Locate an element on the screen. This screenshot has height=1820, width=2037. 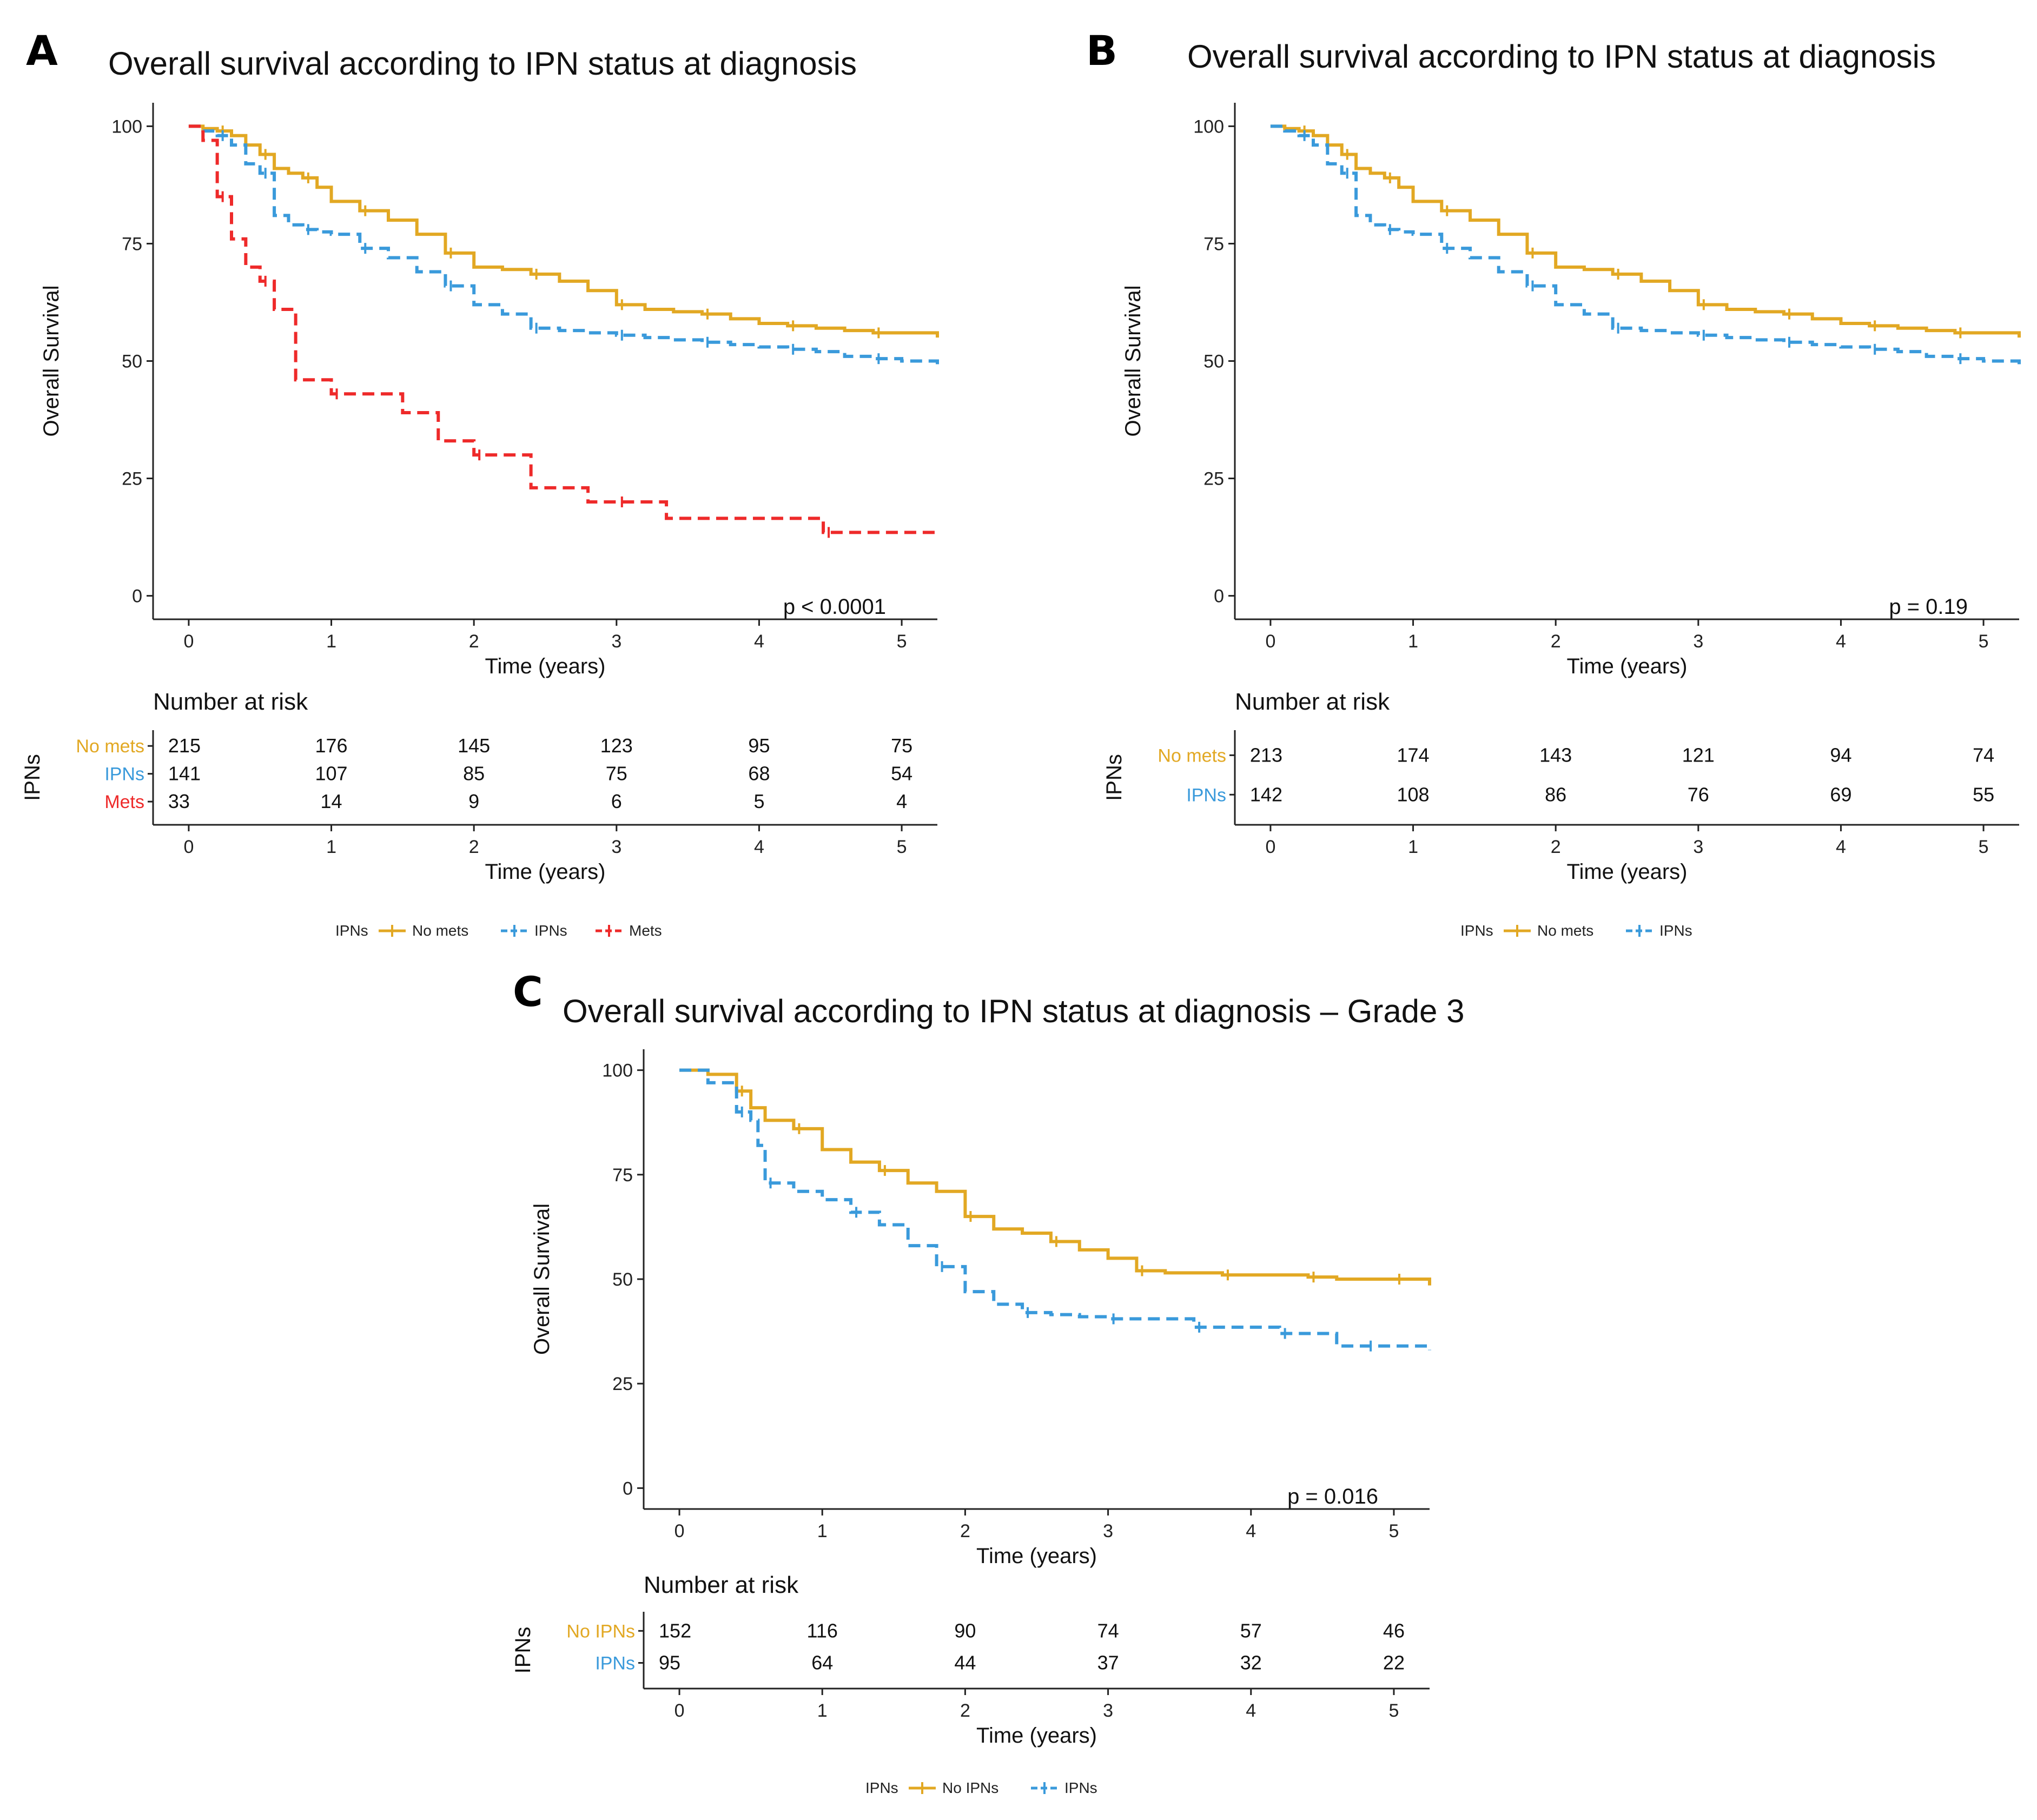
risk-count: 46 is located at coordinates (1394, 1630).